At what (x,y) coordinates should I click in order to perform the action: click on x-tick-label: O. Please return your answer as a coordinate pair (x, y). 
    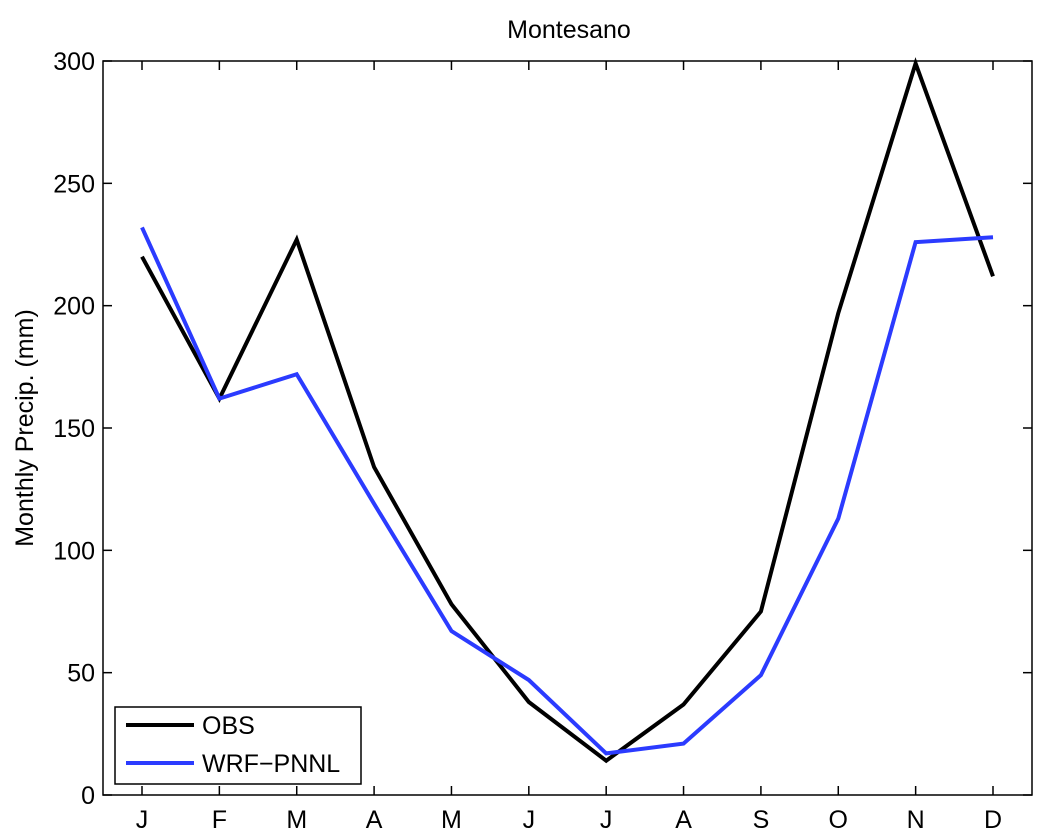
    Looking at the image, I should click on (838, 820).